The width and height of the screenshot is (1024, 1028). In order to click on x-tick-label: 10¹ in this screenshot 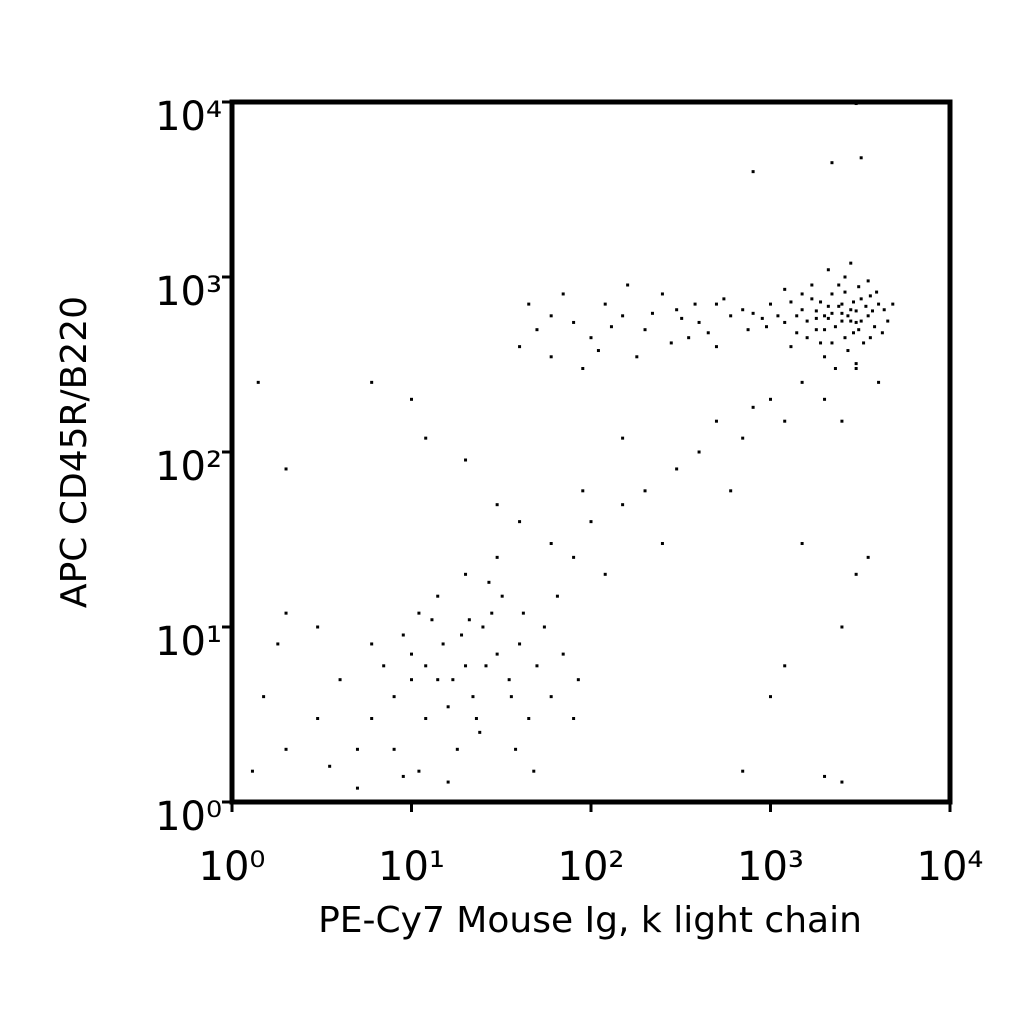, I will do `click(411, 867)`.